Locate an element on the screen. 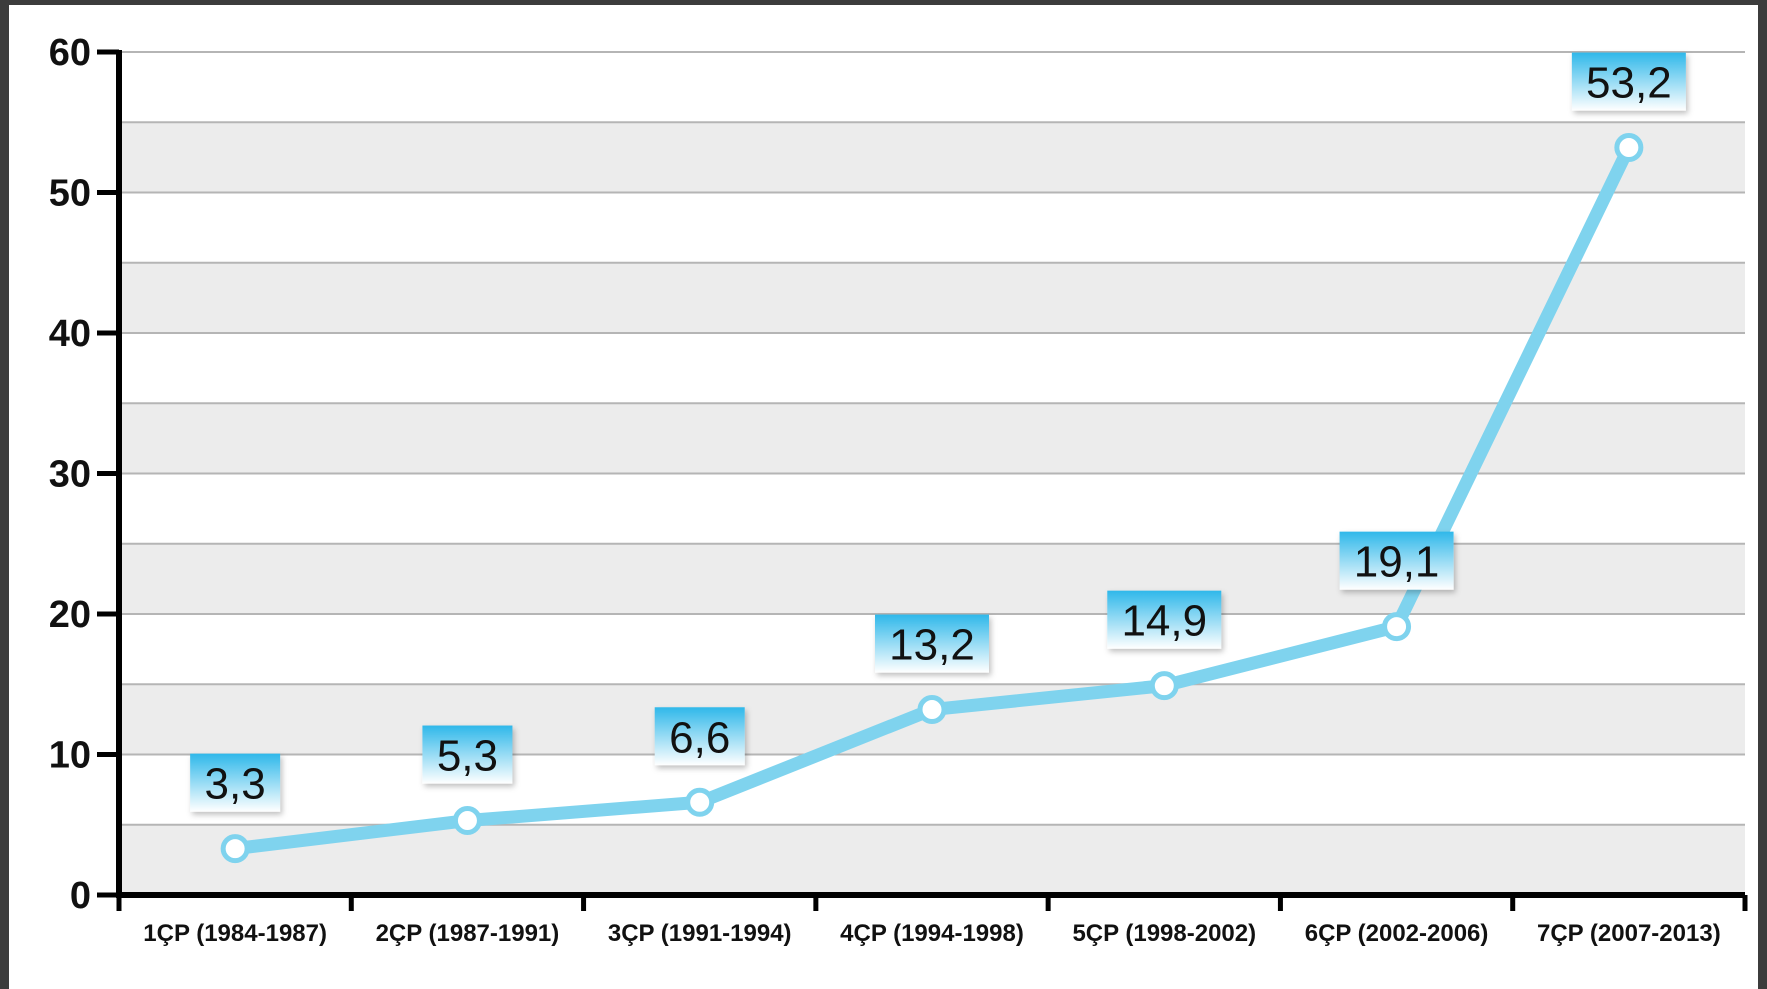 The image size is (1767, 989). data-label: 19,1 is located at coordinates (1397, 562).